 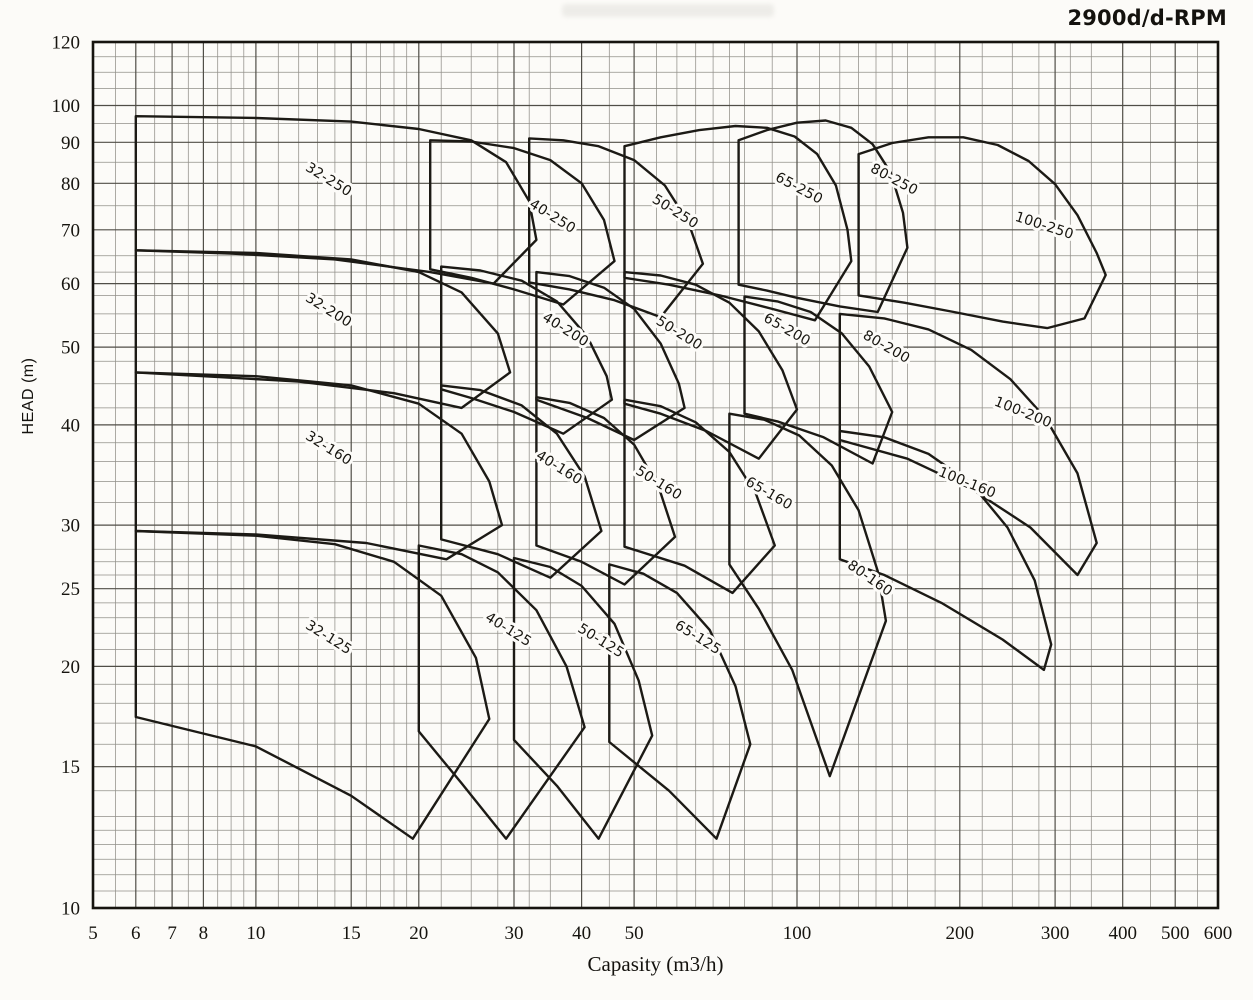 I want to click on y-tick-label: 10, so click(x=70, y=909).